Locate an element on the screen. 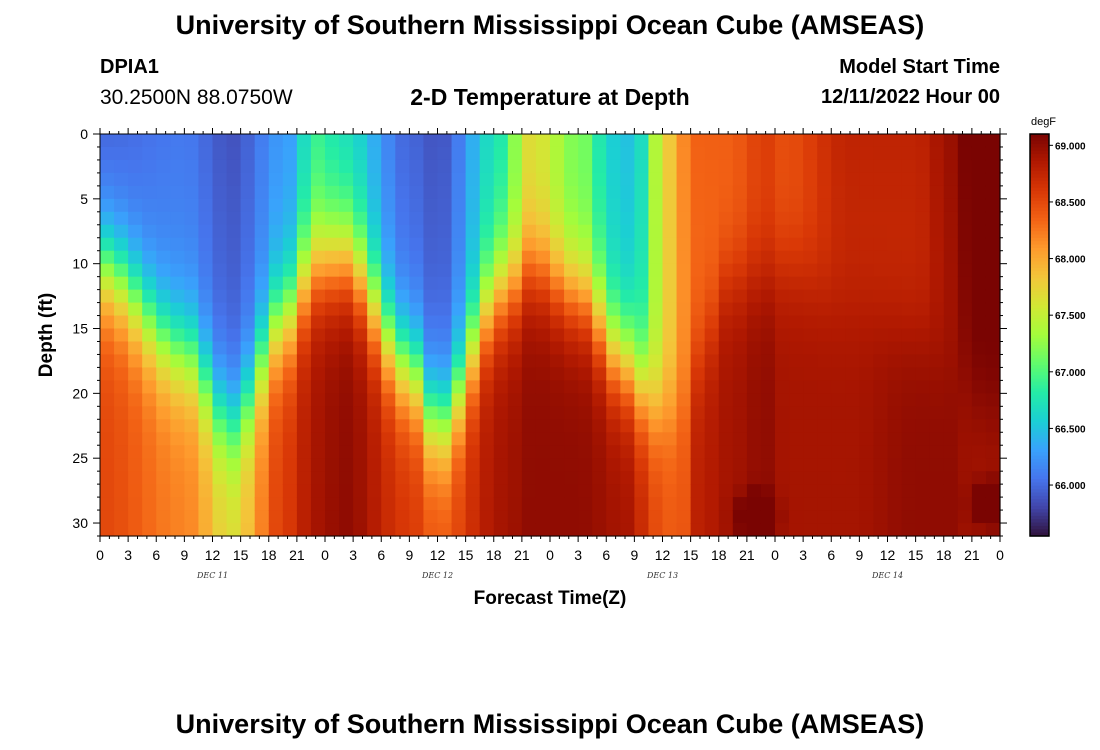  x-tick-label: 15 is located at coordinates (916, 555).